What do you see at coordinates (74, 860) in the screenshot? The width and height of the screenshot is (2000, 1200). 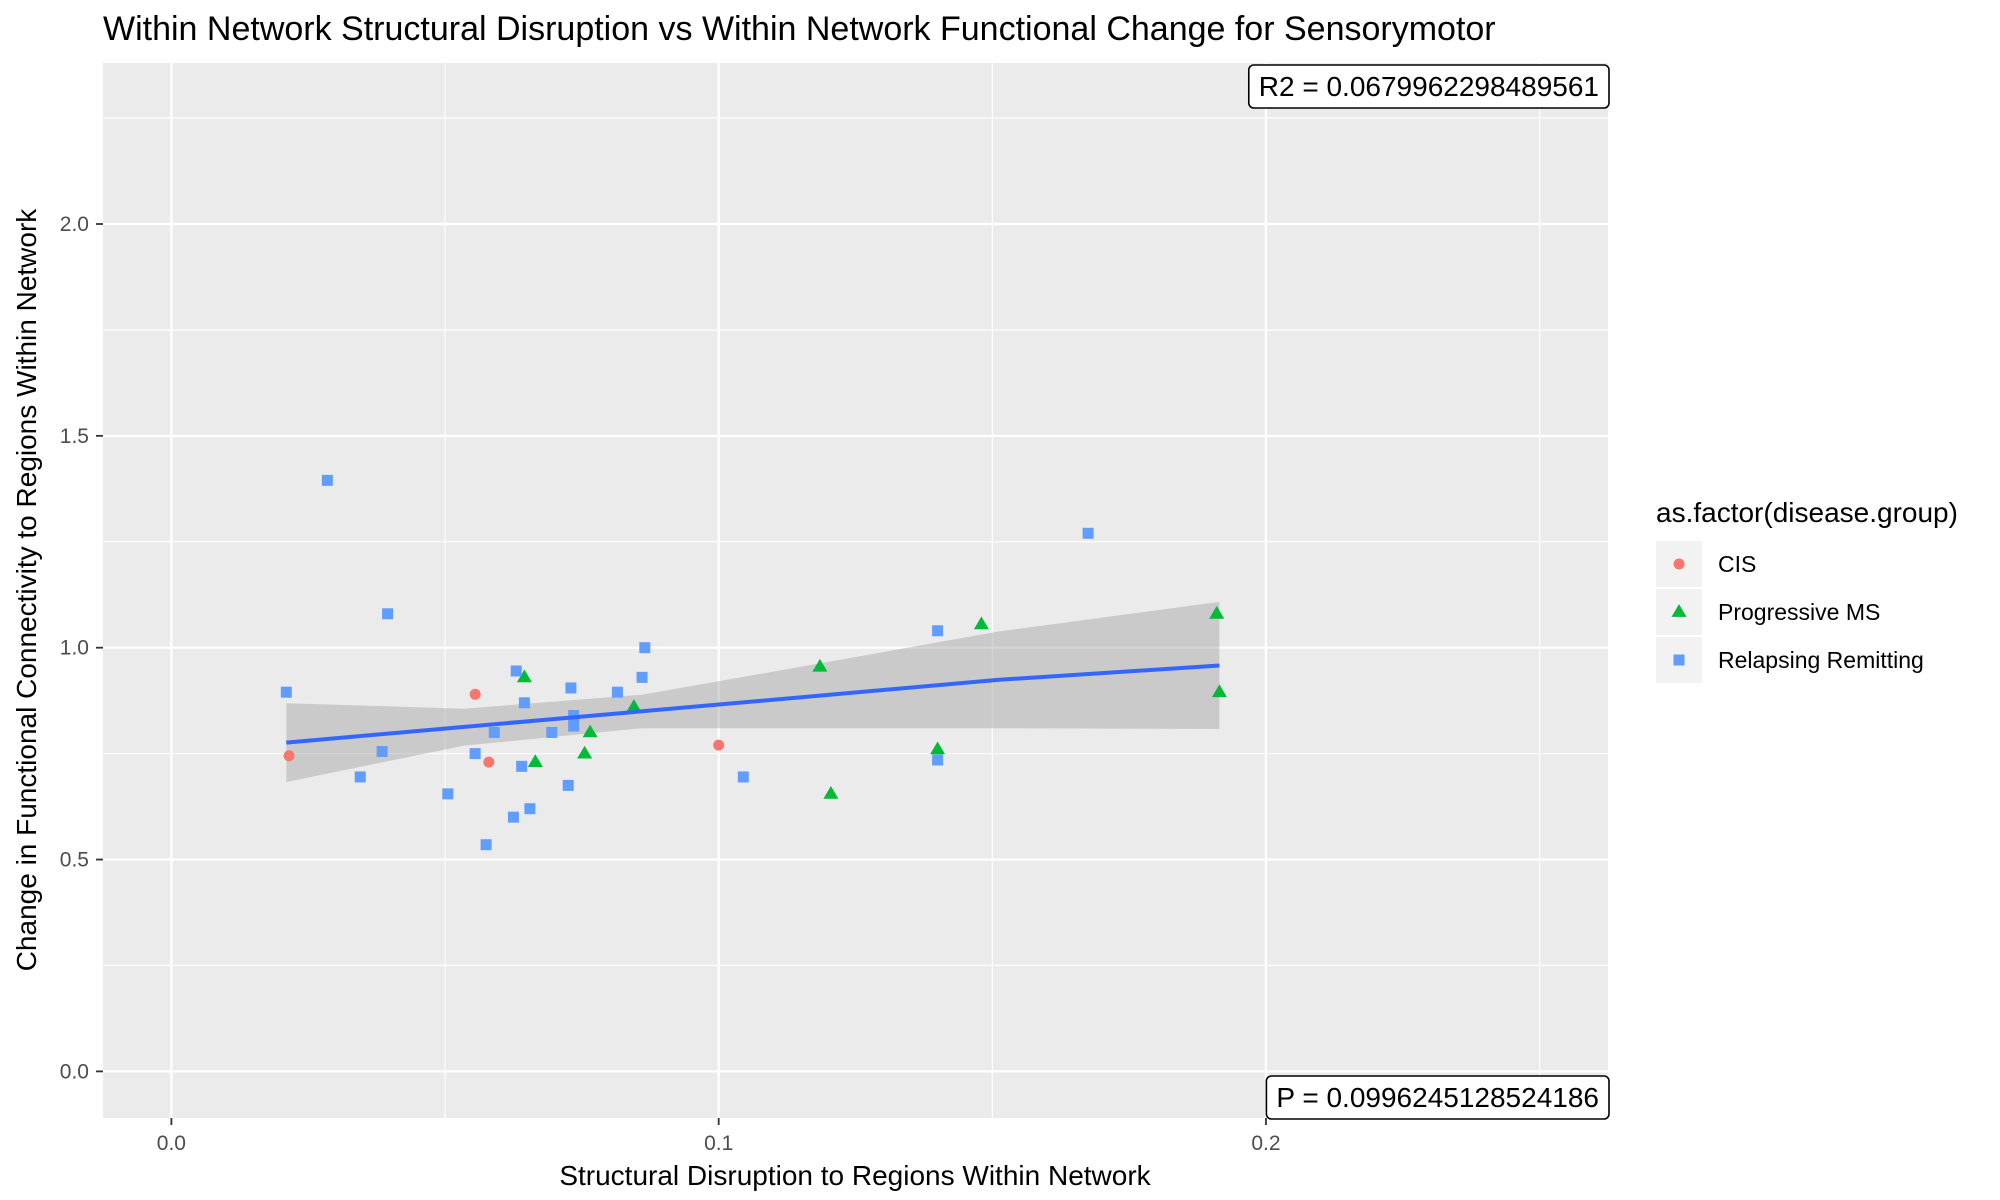 I see `y-tick-label: 0.5` at bounding box center [74, 860].